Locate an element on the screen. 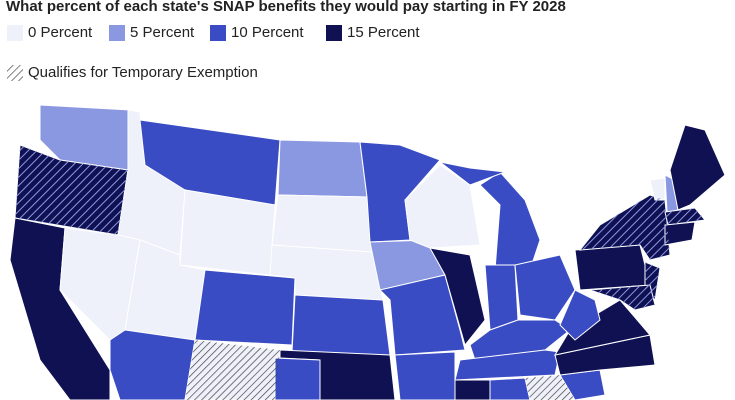 This screenshot has height=400, width=735. legend: 0 Percent 5 Percent 10 Percent 15 Percent is located at coordinates (213, 32).